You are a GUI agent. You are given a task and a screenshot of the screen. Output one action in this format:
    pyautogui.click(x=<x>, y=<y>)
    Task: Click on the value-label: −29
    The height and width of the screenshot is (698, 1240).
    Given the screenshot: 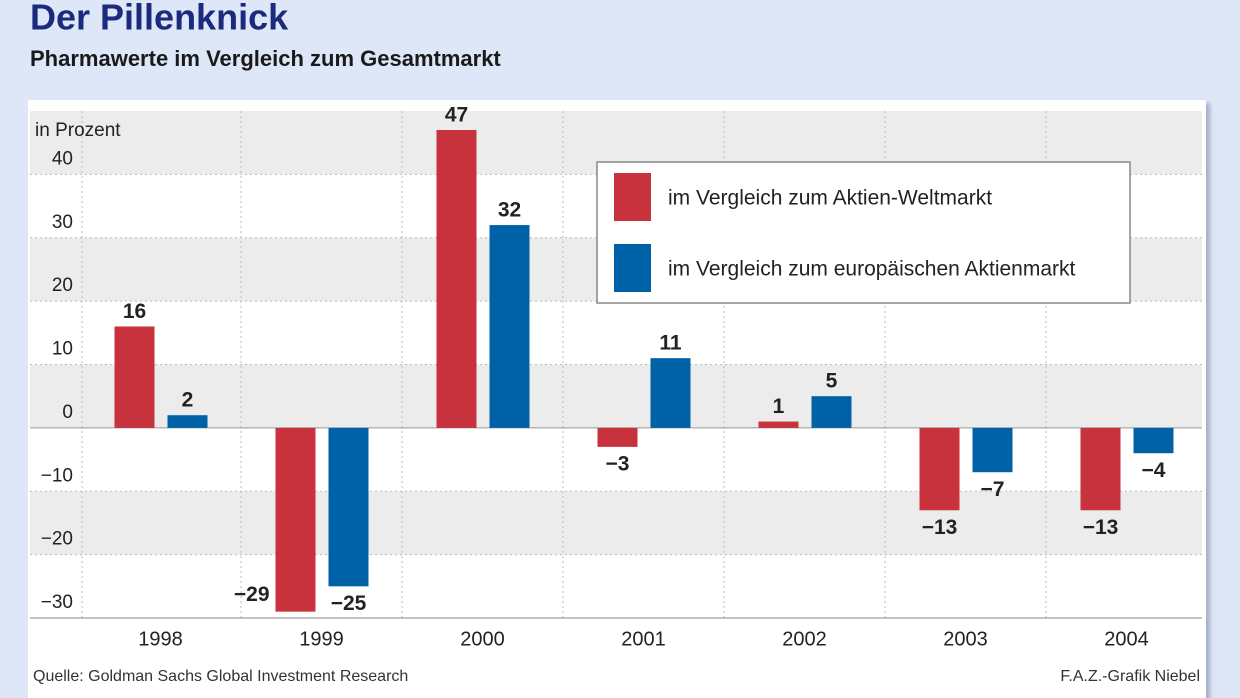 What is the action you would take?
    pyautogui.click(x=252, y=594)
    